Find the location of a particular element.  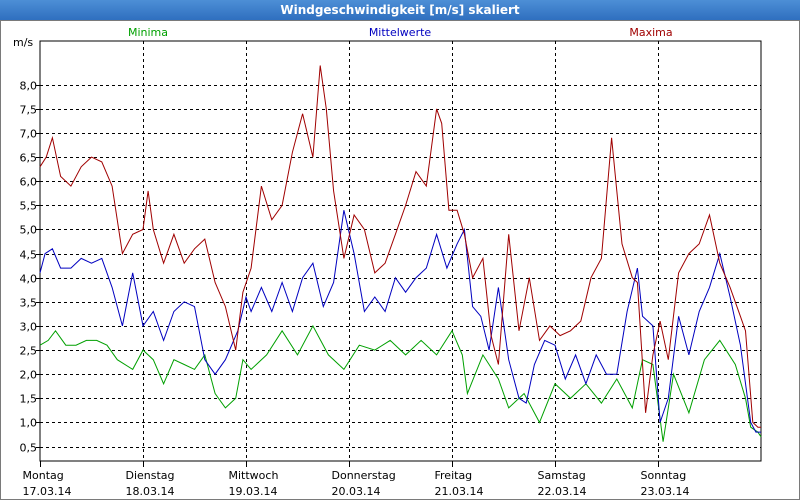

y-tick-label: 4,5 is located at coordinates (29, 255).